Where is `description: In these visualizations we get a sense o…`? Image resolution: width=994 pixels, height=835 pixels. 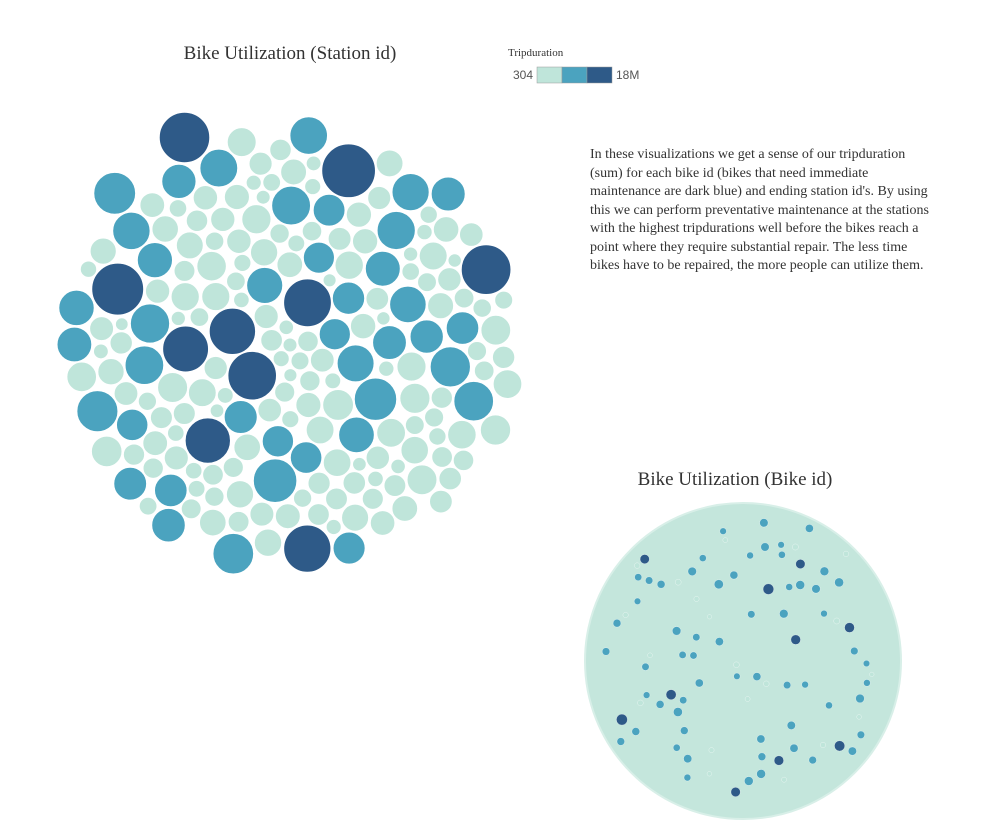 description: In these visualizations we get a sense o… is located at coordinates (759, 210).